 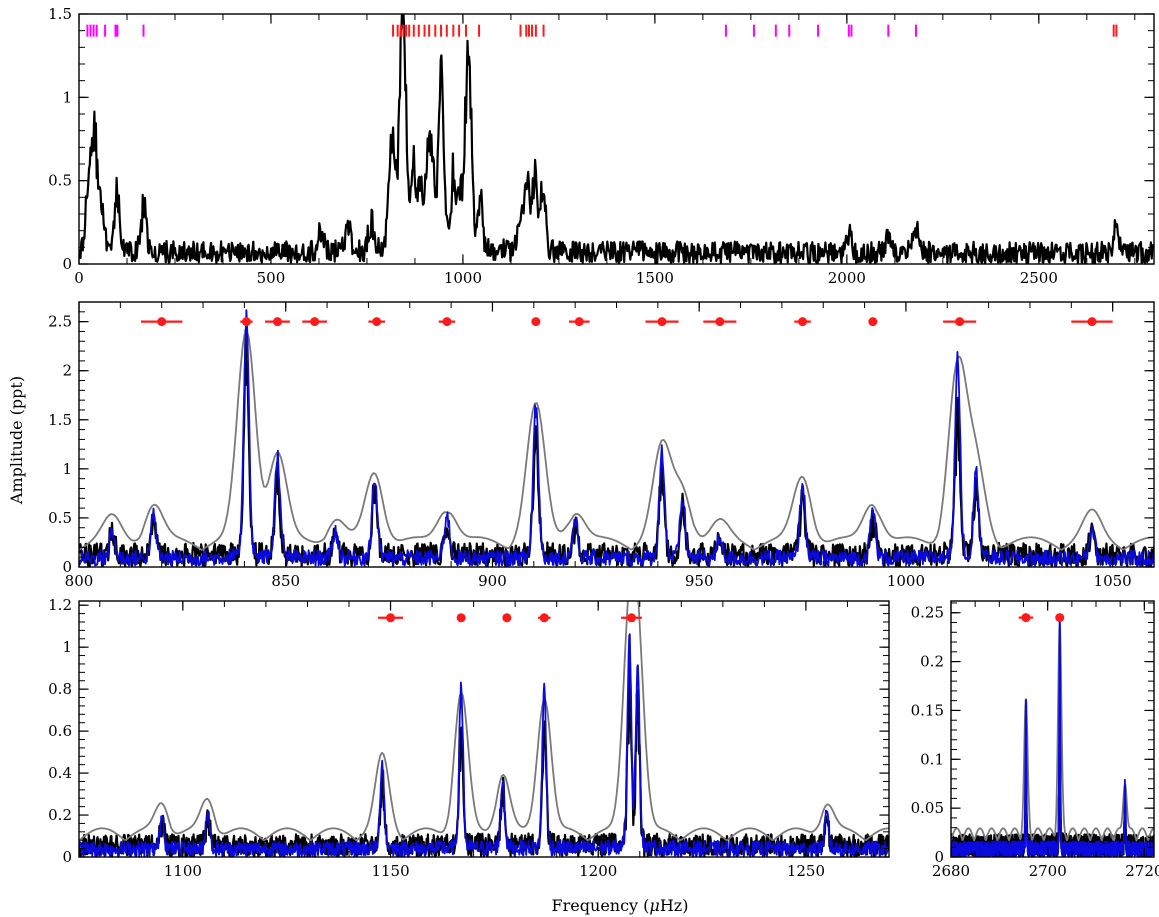 I want to click on plot-frame, so click(x=1052, y=729).